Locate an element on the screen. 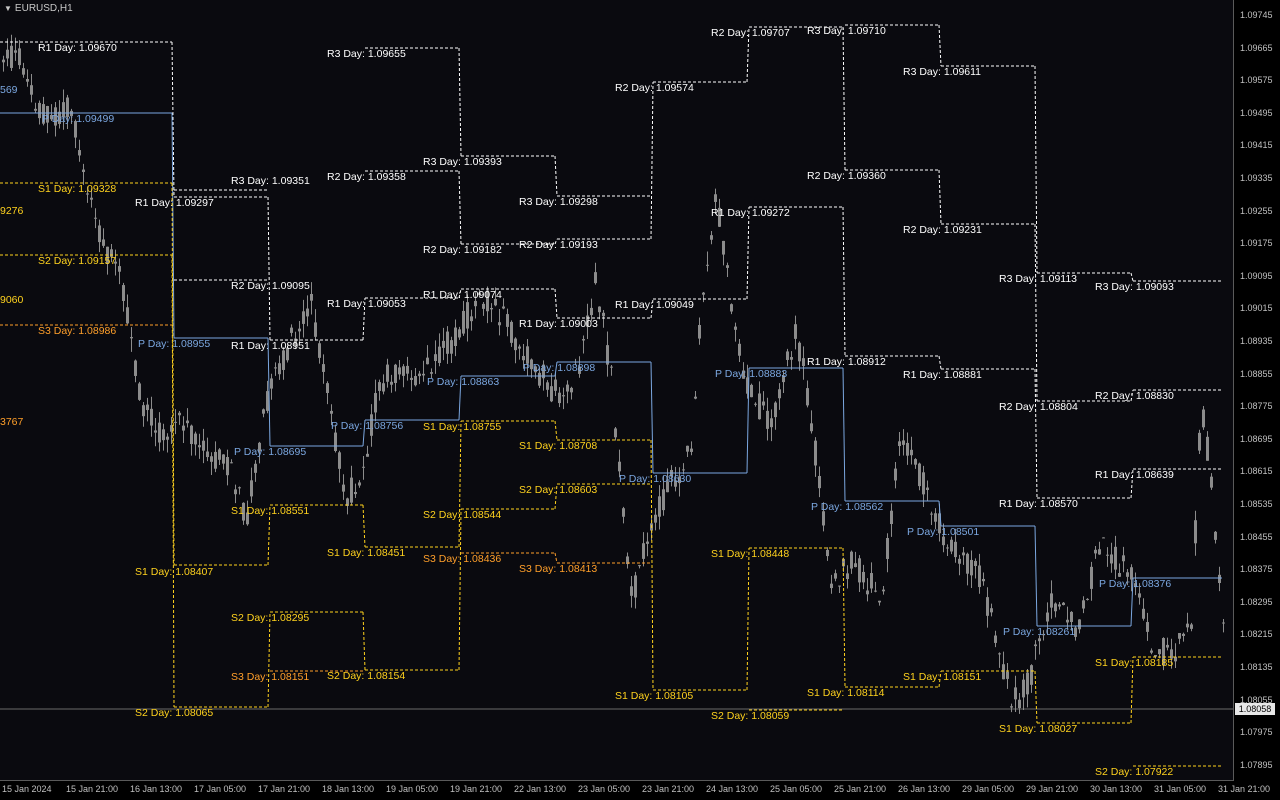 The image size is (1280, 800). pivot-label: R2 Day: 1.09707 is located at coordinates (750, 33).